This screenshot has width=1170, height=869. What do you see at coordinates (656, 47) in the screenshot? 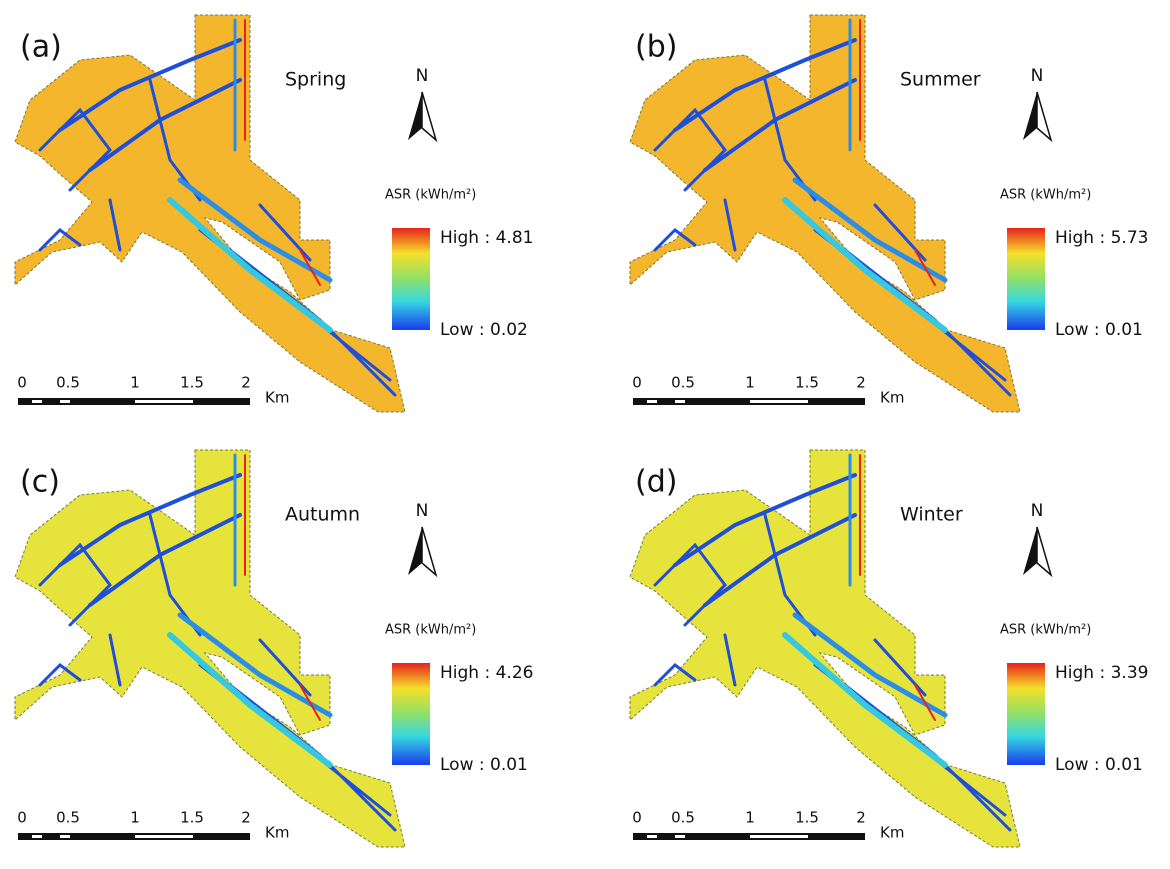
I see `panel-label: (b)` at bounding box center [656, 47].